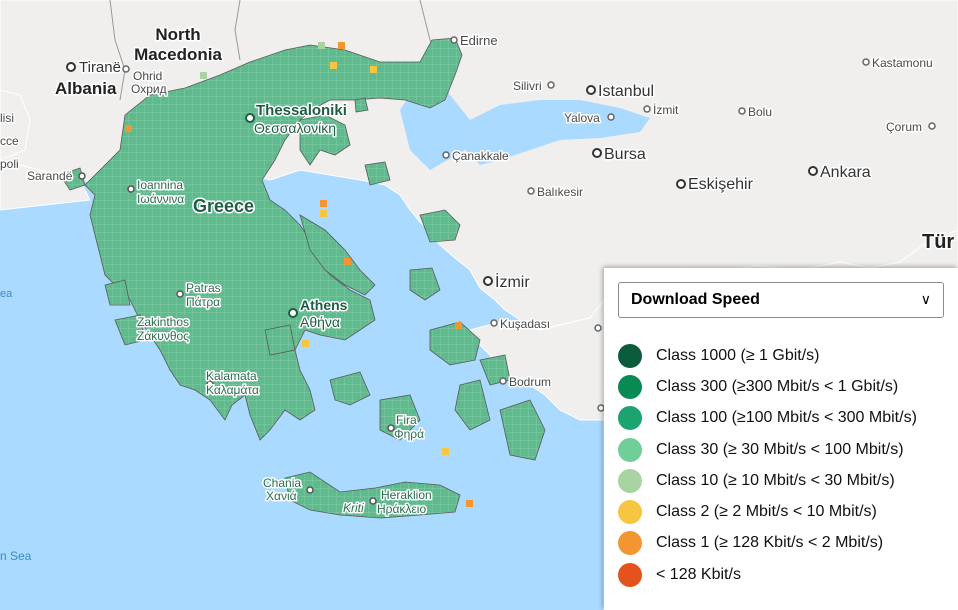 This screenshot has width=958, height=610. What do you see at coordinates (231, 376) in the screenshot?
I see `label-kalamata: Kalamata` at bounding box center [231, 376].